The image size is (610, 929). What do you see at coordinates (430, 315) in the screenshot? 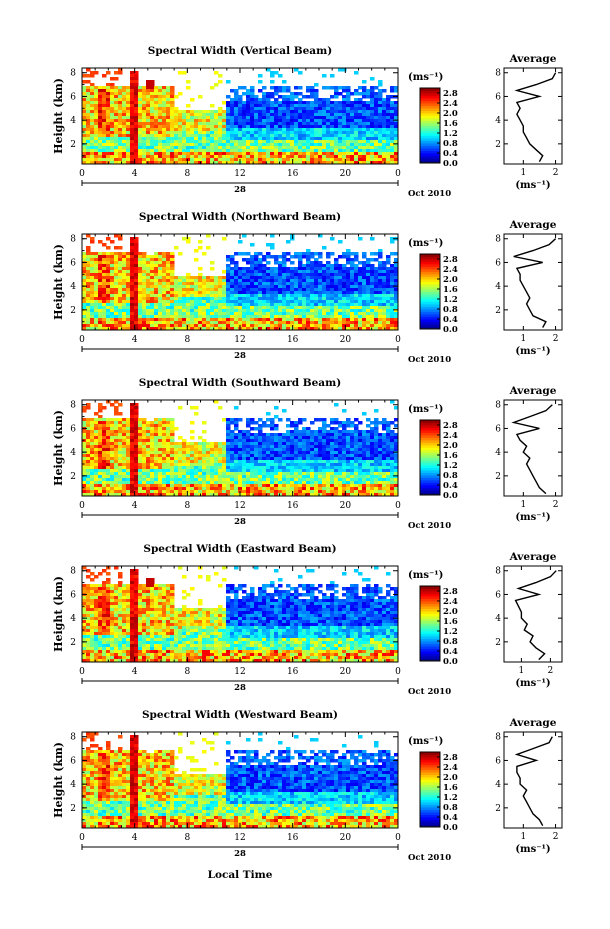
I see `colorbar-segment` at bounding box center [430, 315].